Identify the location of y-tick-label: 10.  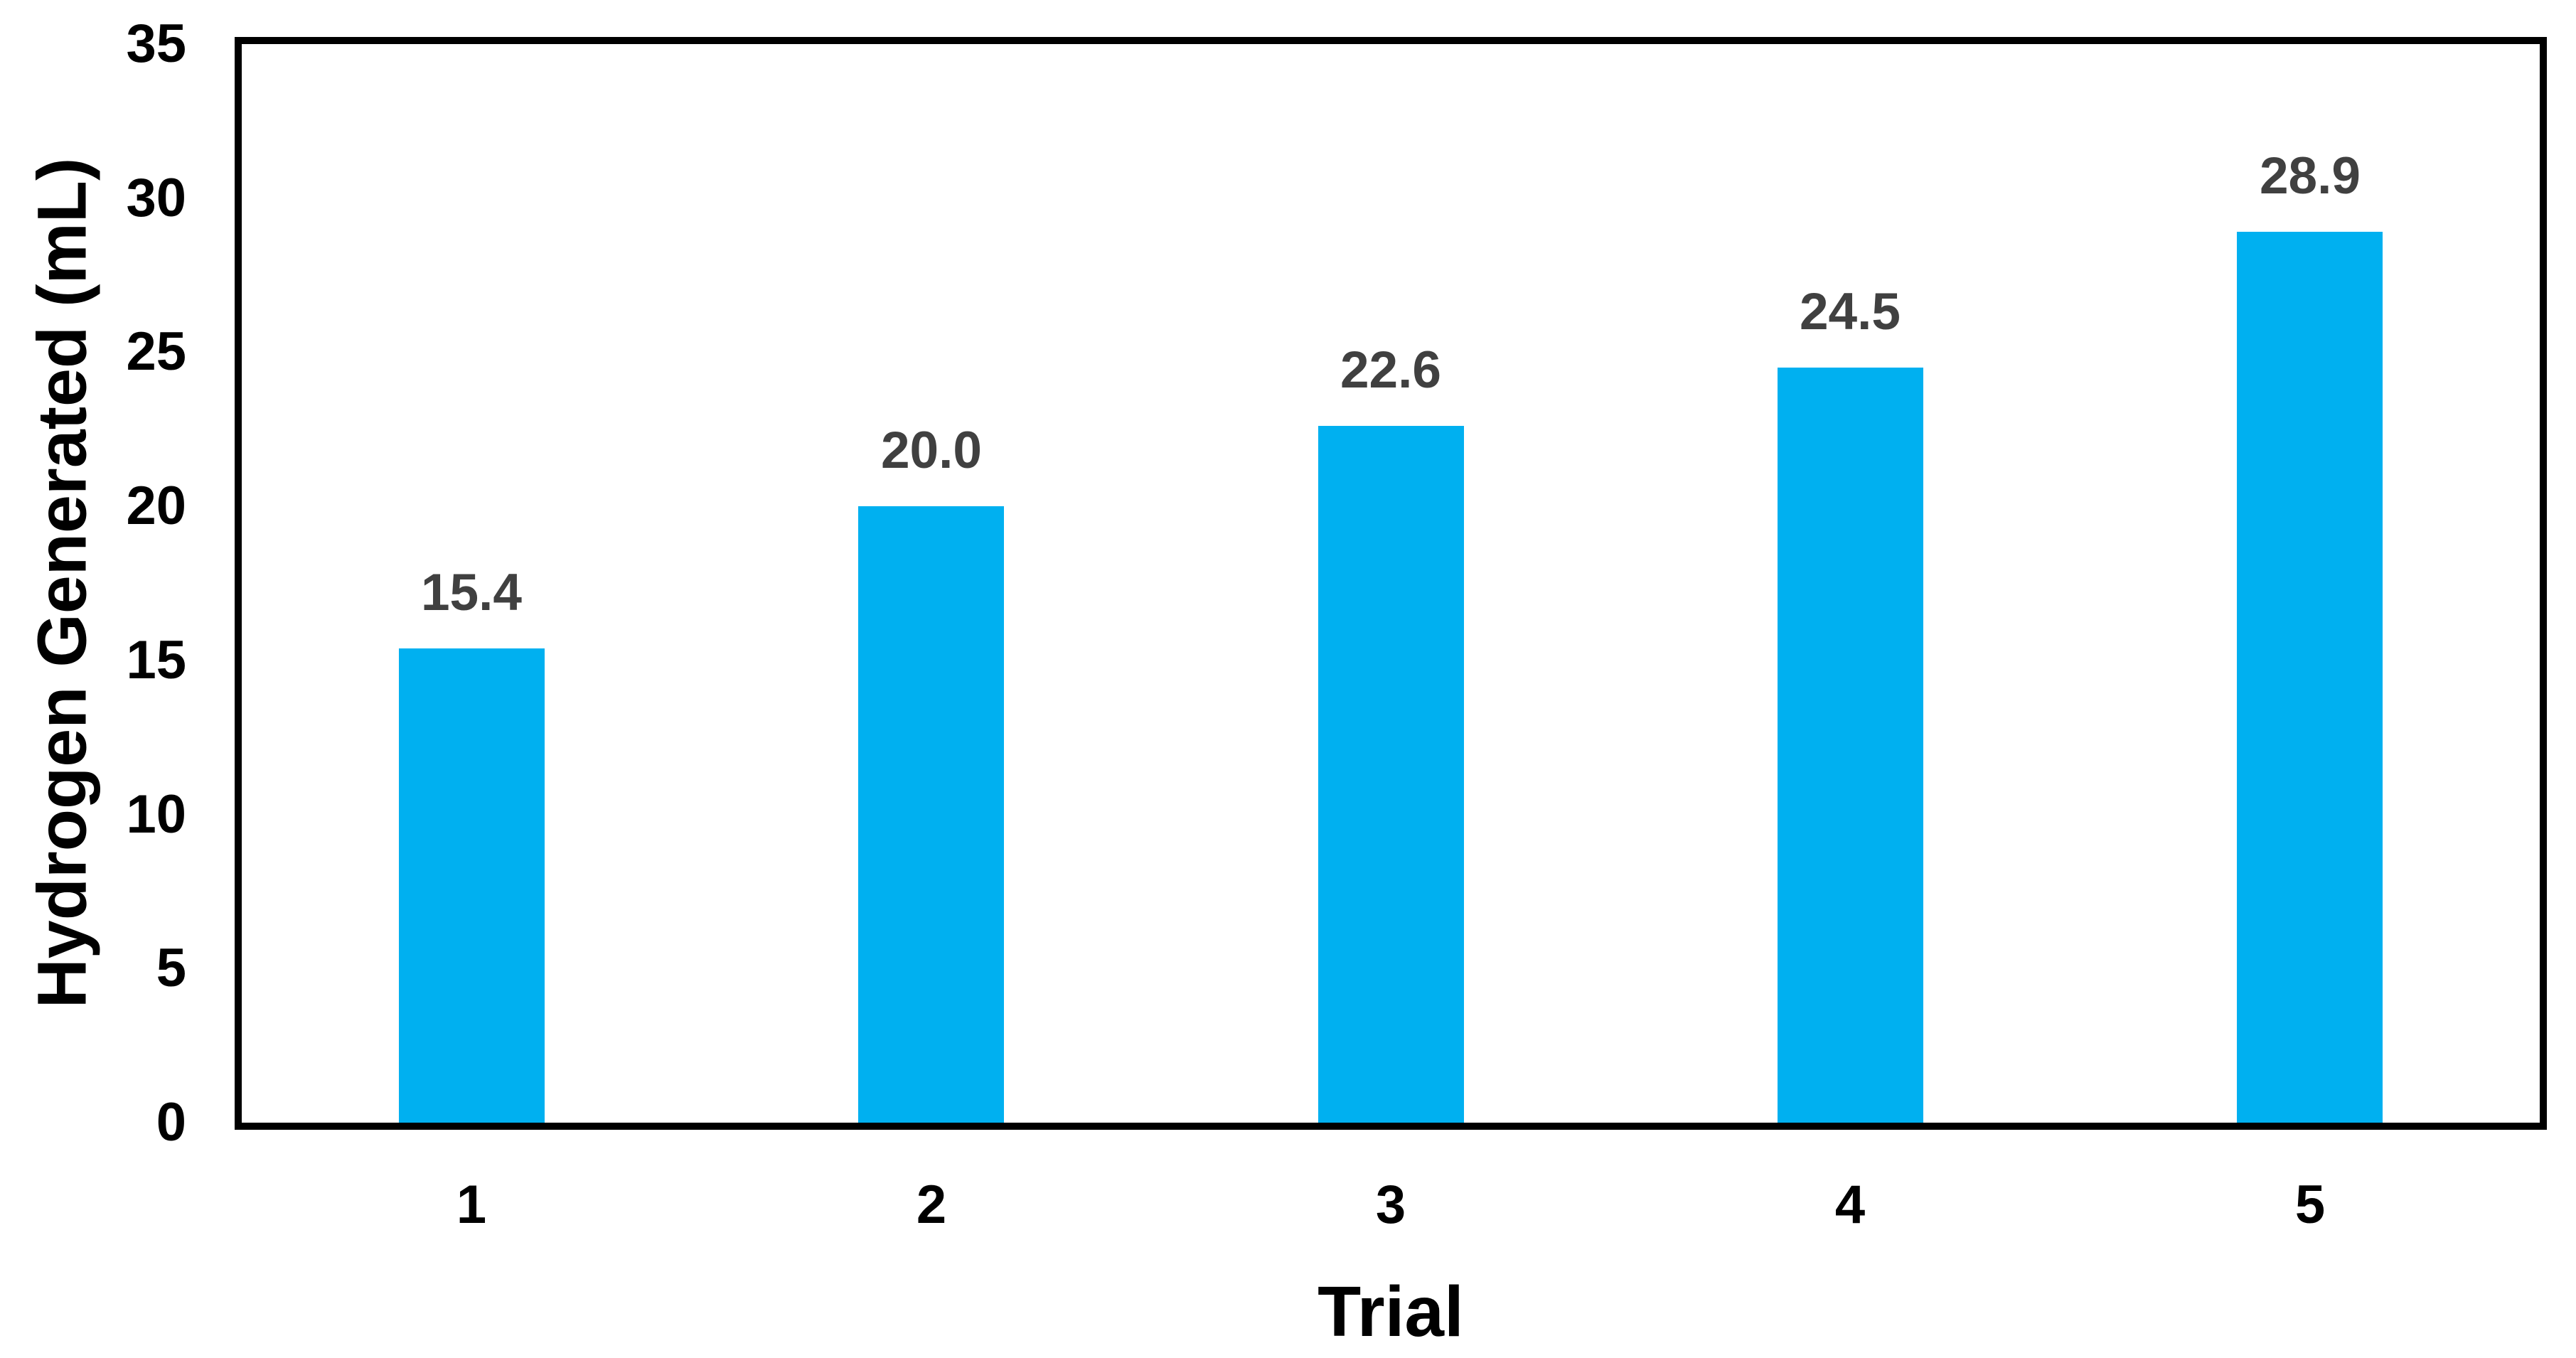
(156, 814).